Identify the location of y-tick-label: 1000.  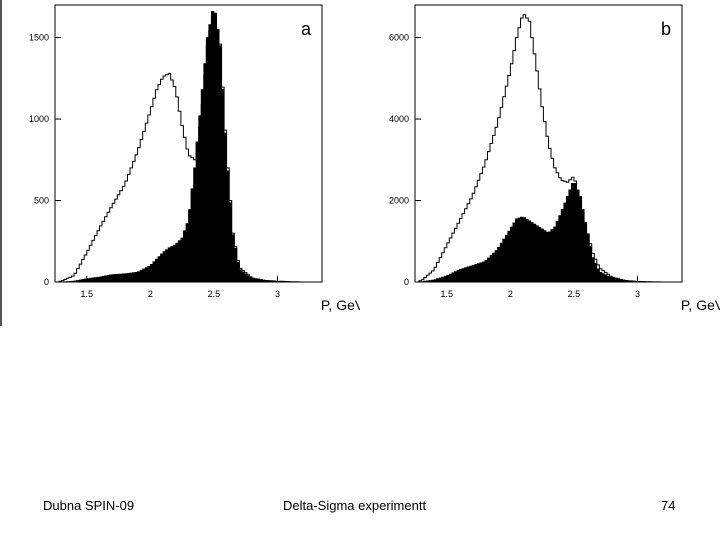
(39, 119).